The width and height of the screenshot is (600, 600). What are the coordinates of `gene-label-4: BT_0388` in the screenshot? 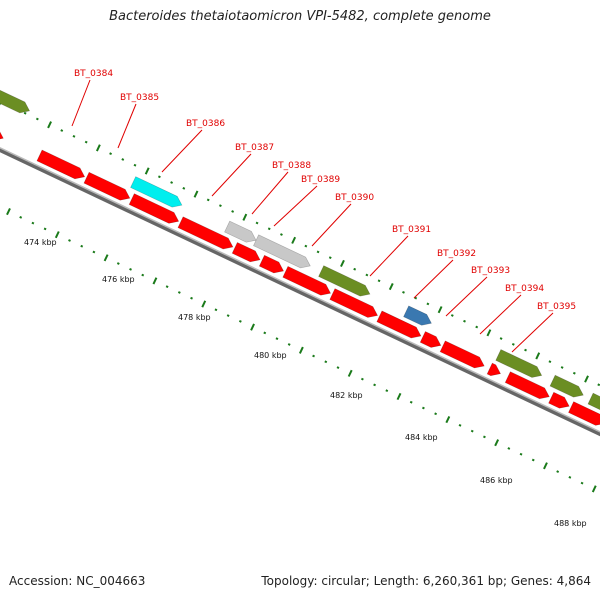 It's located at (291, 166).